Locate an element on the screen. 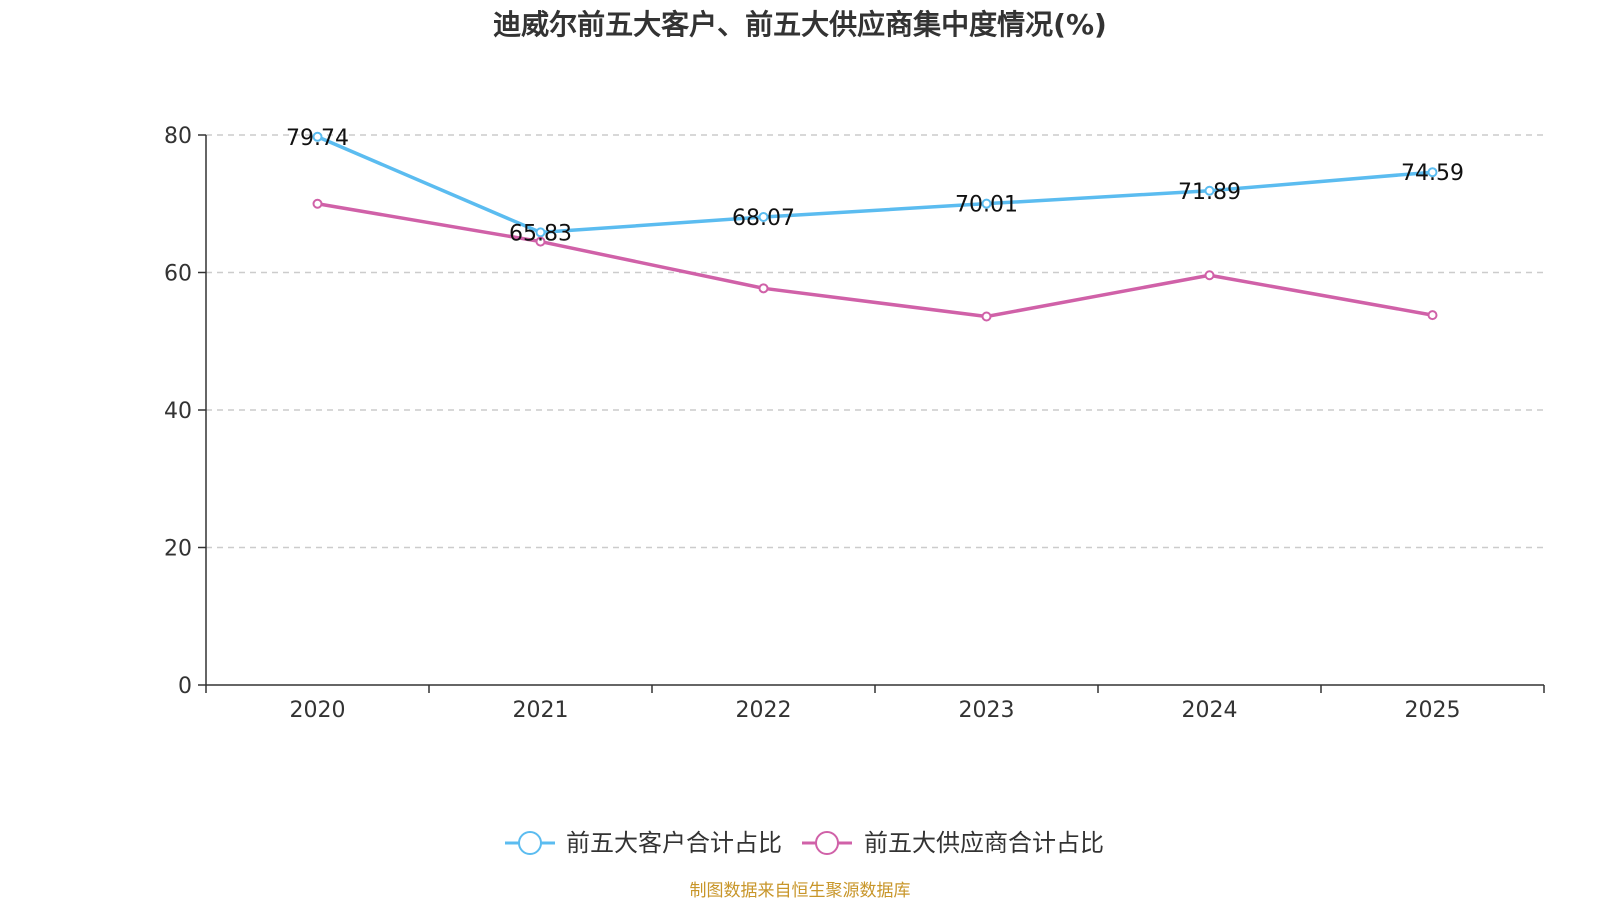 This screenshot has width=1600, height=900. y-tick-label-20: 20 is located at coordinates (178, 549).